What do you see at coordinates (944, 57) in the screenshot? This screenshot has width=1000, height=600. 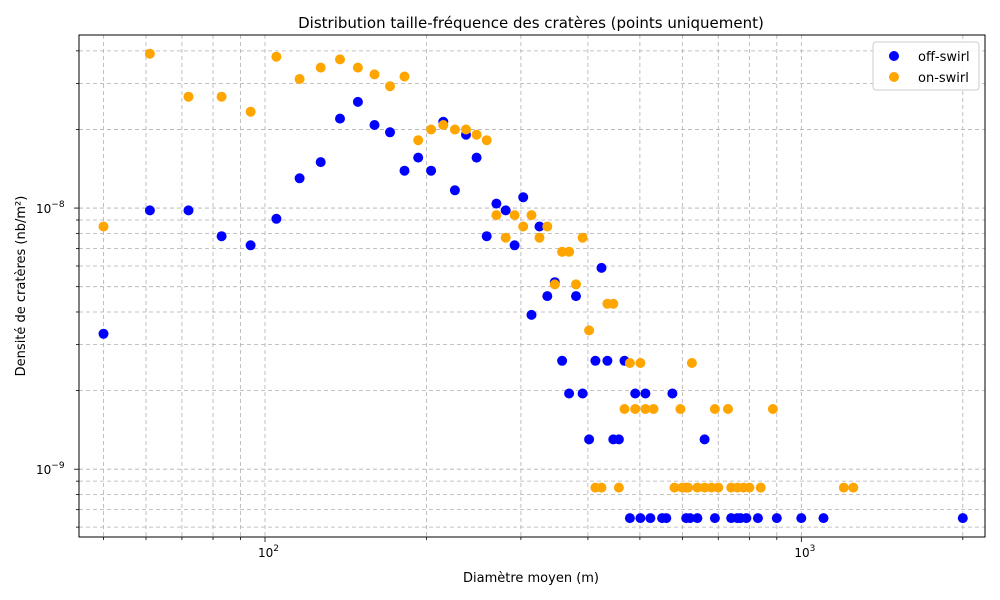 I see `legend-label-off-swirl: off-swirl` at bounding box center [944, 57].